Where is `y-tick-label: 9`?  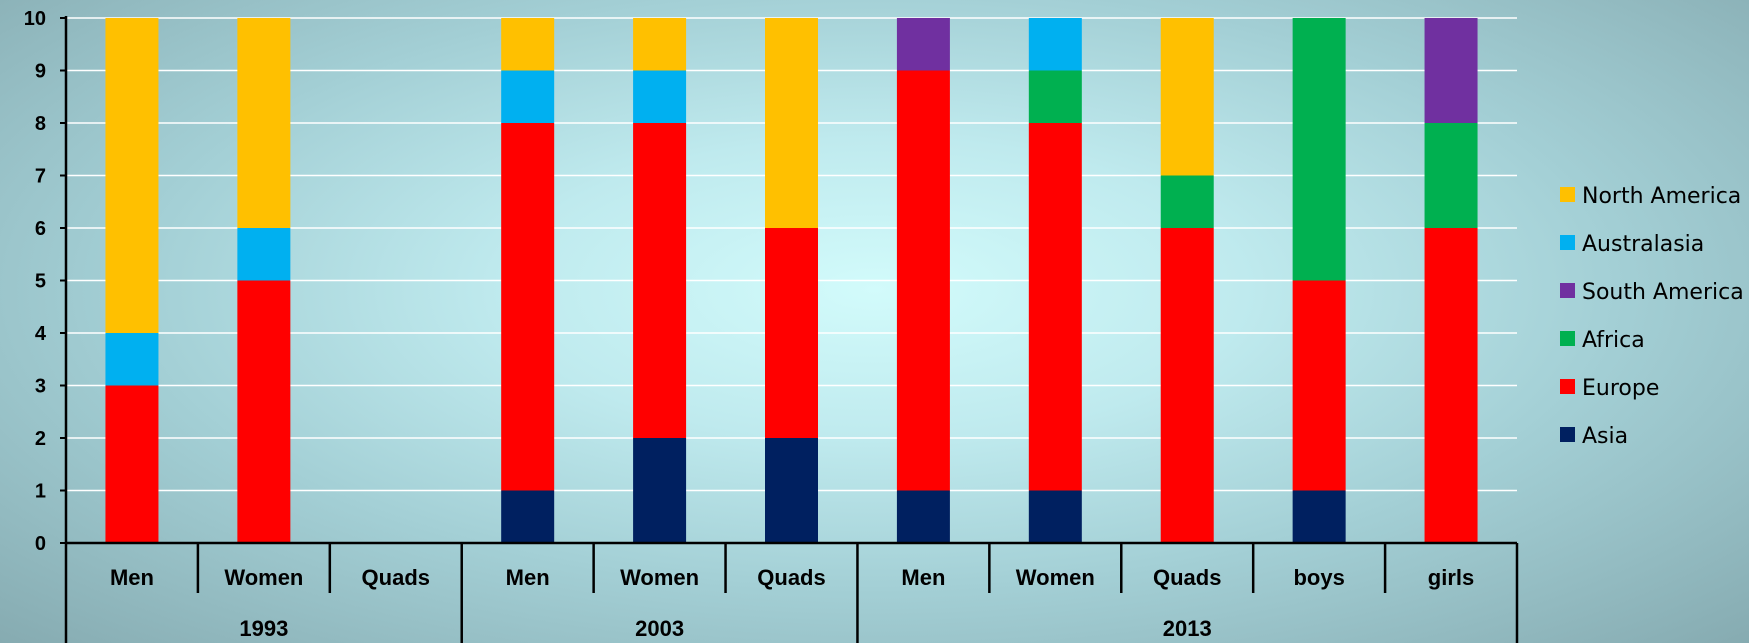
y-tick-label: 9 is located at coordinates (40, 72).